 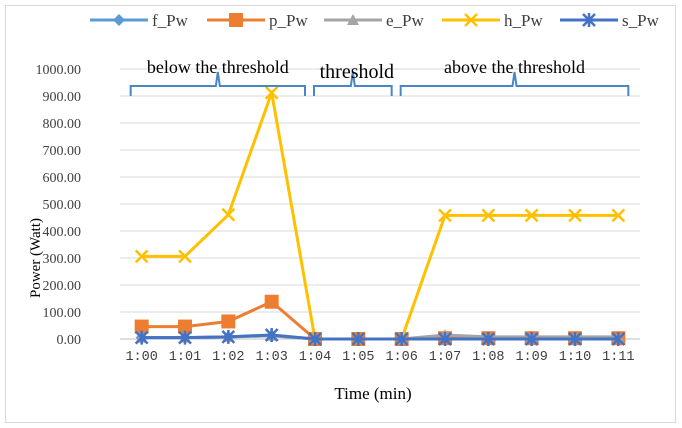 I want to click on x-tick-label: 1:10, so click(x=575, y=357).